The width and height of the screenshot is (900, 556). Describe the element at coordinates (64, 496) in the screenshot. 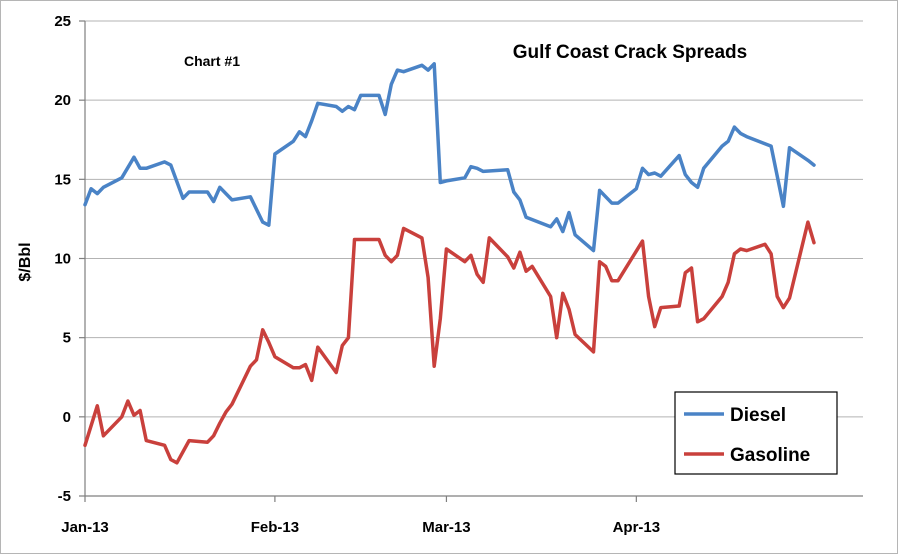

I see `y-tick-label: -5` at that location.